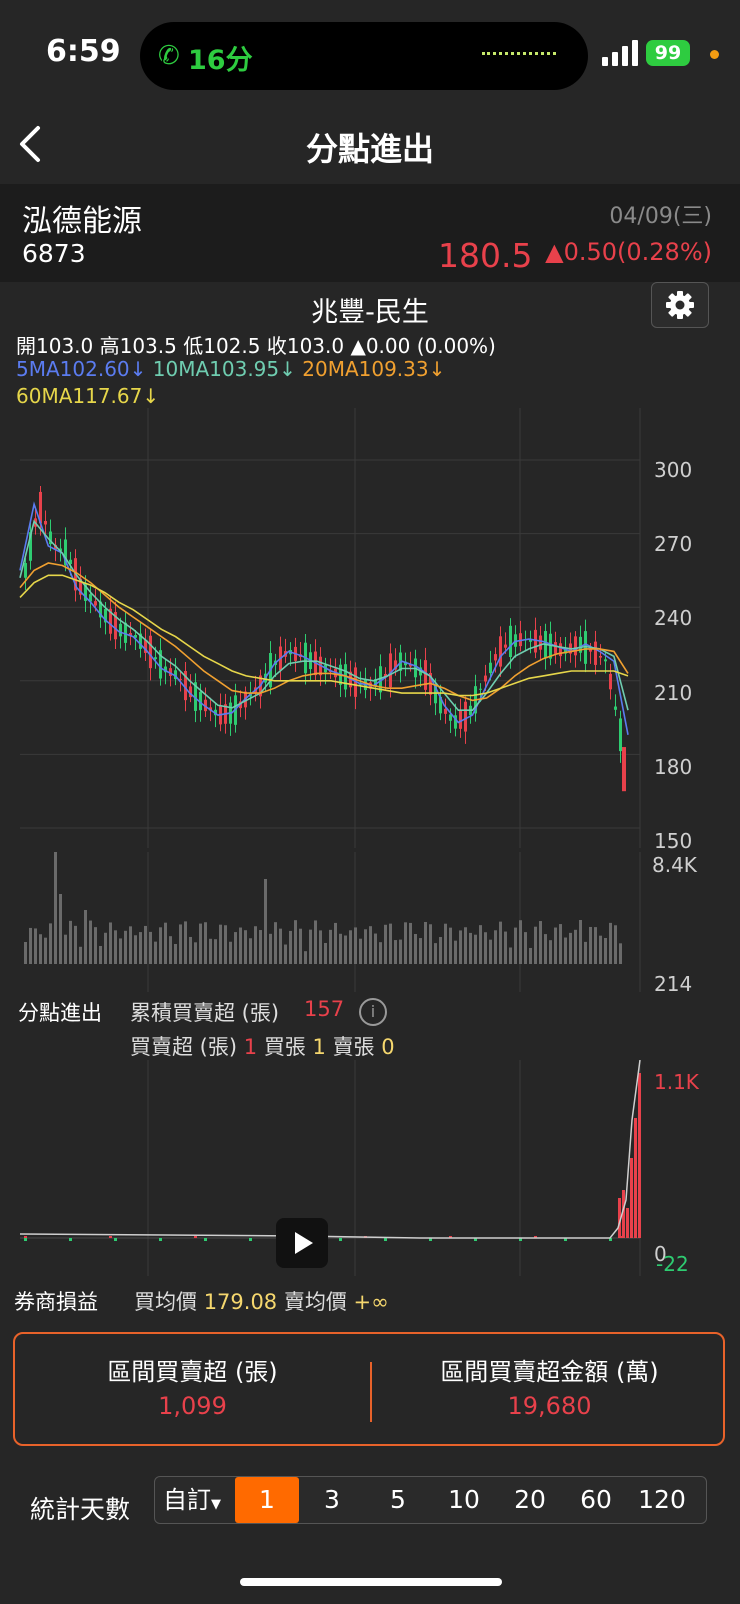 This screenshot has height=1604, width=740. I want to click on dynamic-island: ✆ 16分, so click(364, 56).